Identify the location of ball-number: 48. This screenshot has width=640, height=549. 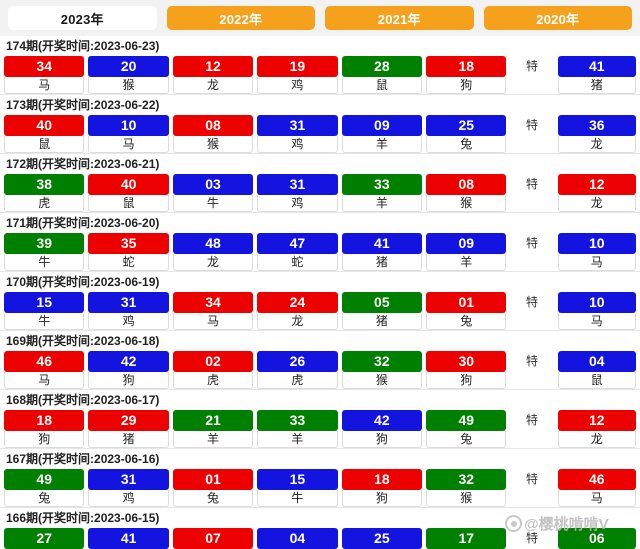
(213, 243).